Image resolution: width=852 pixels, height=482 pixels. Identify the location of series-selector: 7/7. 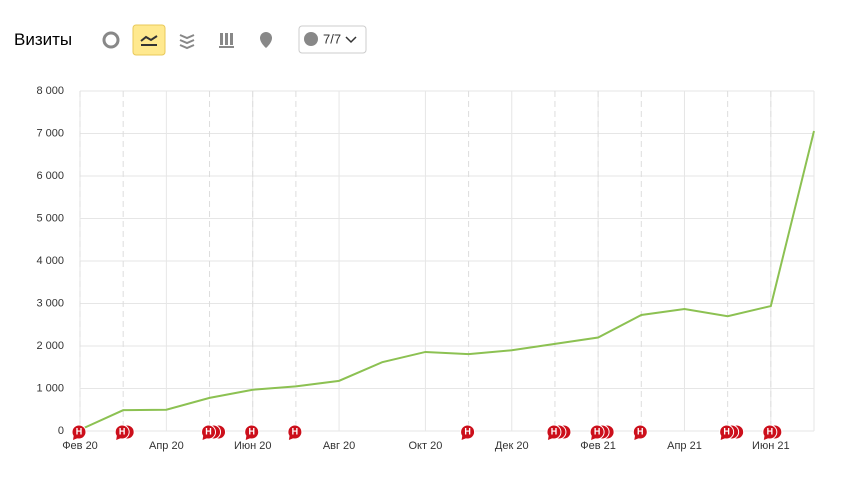
(332, 38).